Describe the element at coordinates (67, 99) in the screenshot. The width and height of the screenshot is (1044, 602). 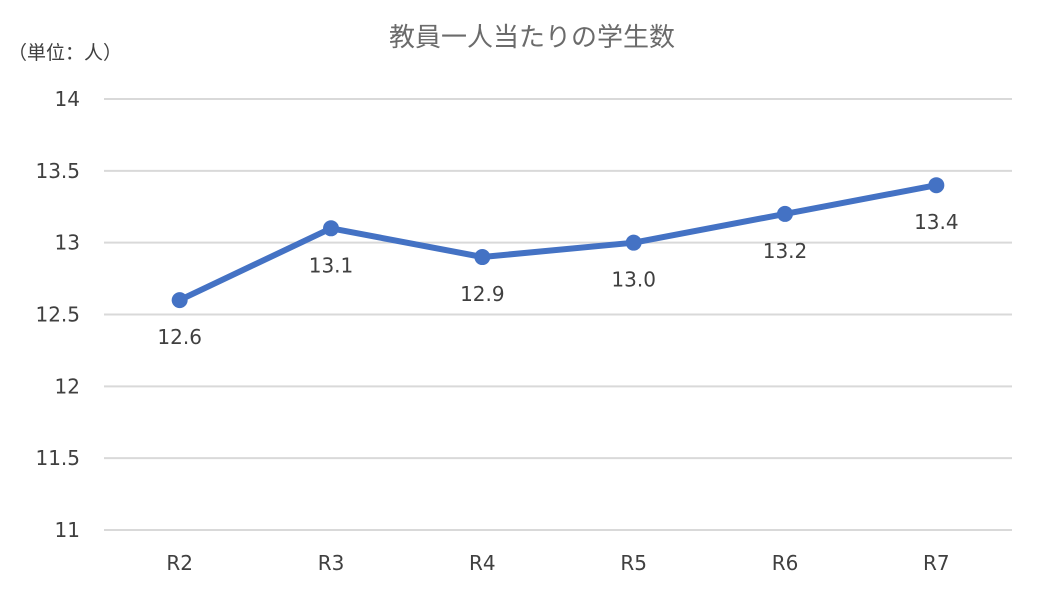
I see `y-tick-label: 14` at that location.